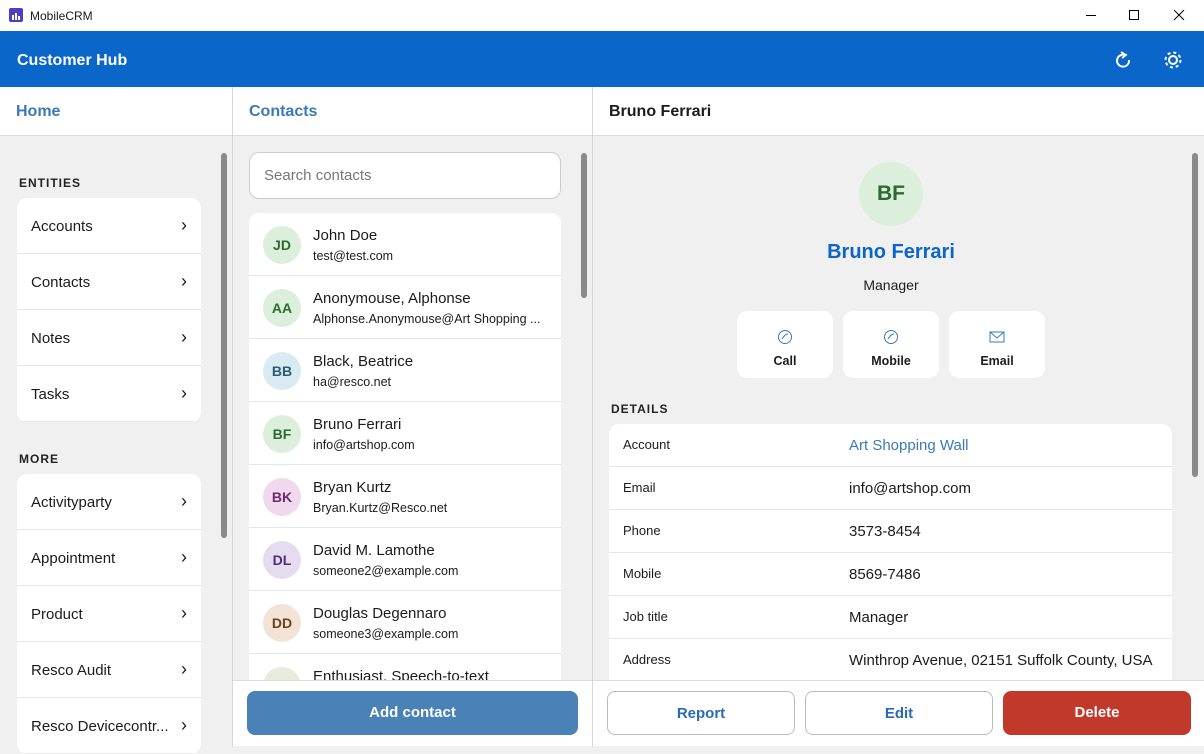 This screenshot has height=754, width=1204. I want to click on nav-item: Activityparty, so click(109, 502).